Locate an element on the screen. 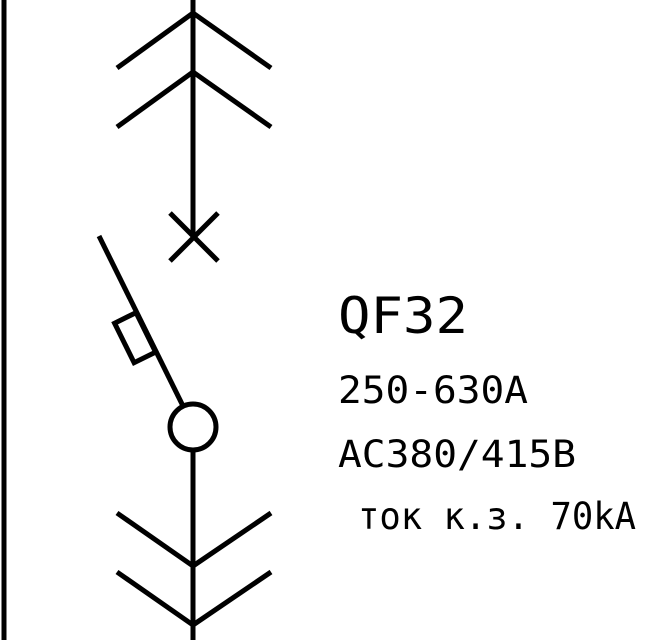 The height and width of the screenshot is (640, 672). cross-mark-symbol is located at coordinates (194, 237).